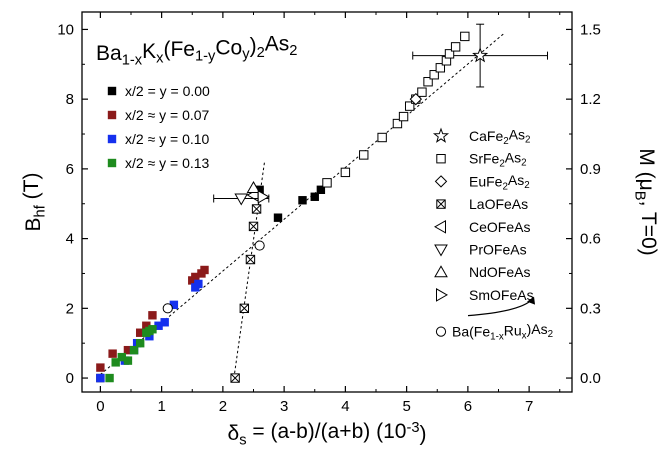  I want to click on legend-label: x/2 ≈ y = 0.07, so click(167, 115).